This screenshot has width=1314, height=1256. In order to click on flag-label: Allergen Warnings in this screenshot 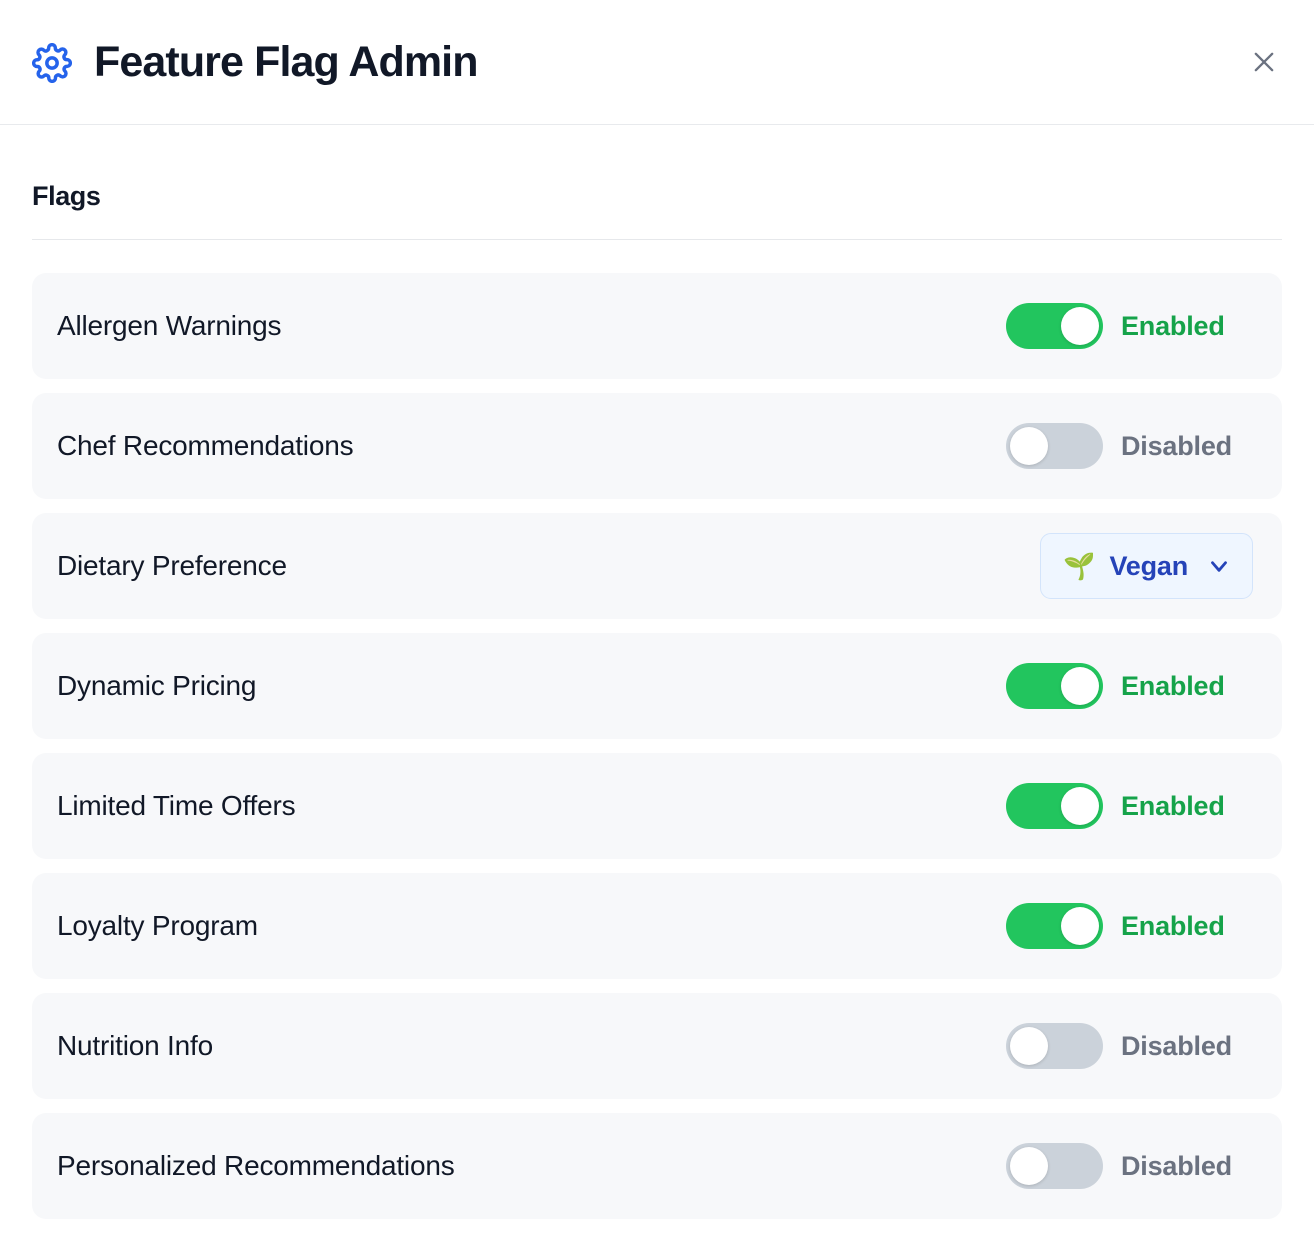, I will do `click(169, 325)`.